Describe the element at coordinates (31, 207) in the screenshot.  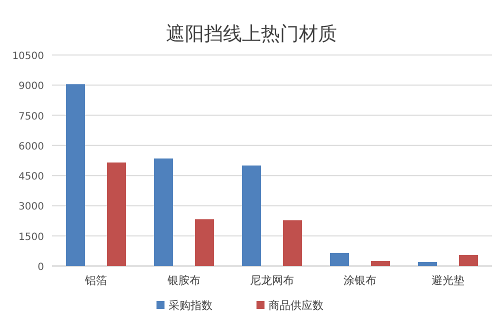
I see `y-tick-label: 3000` at that location.